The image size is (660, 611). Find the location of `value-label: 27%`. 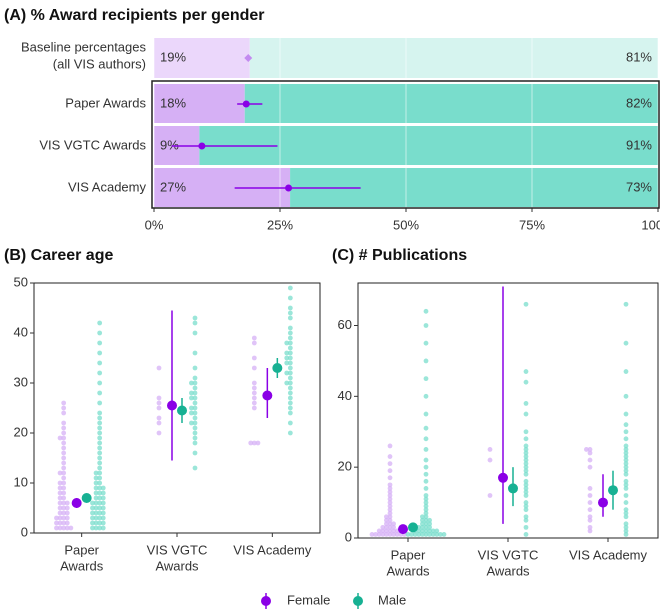

value-label: 27% is located at coordinates (173, 186).